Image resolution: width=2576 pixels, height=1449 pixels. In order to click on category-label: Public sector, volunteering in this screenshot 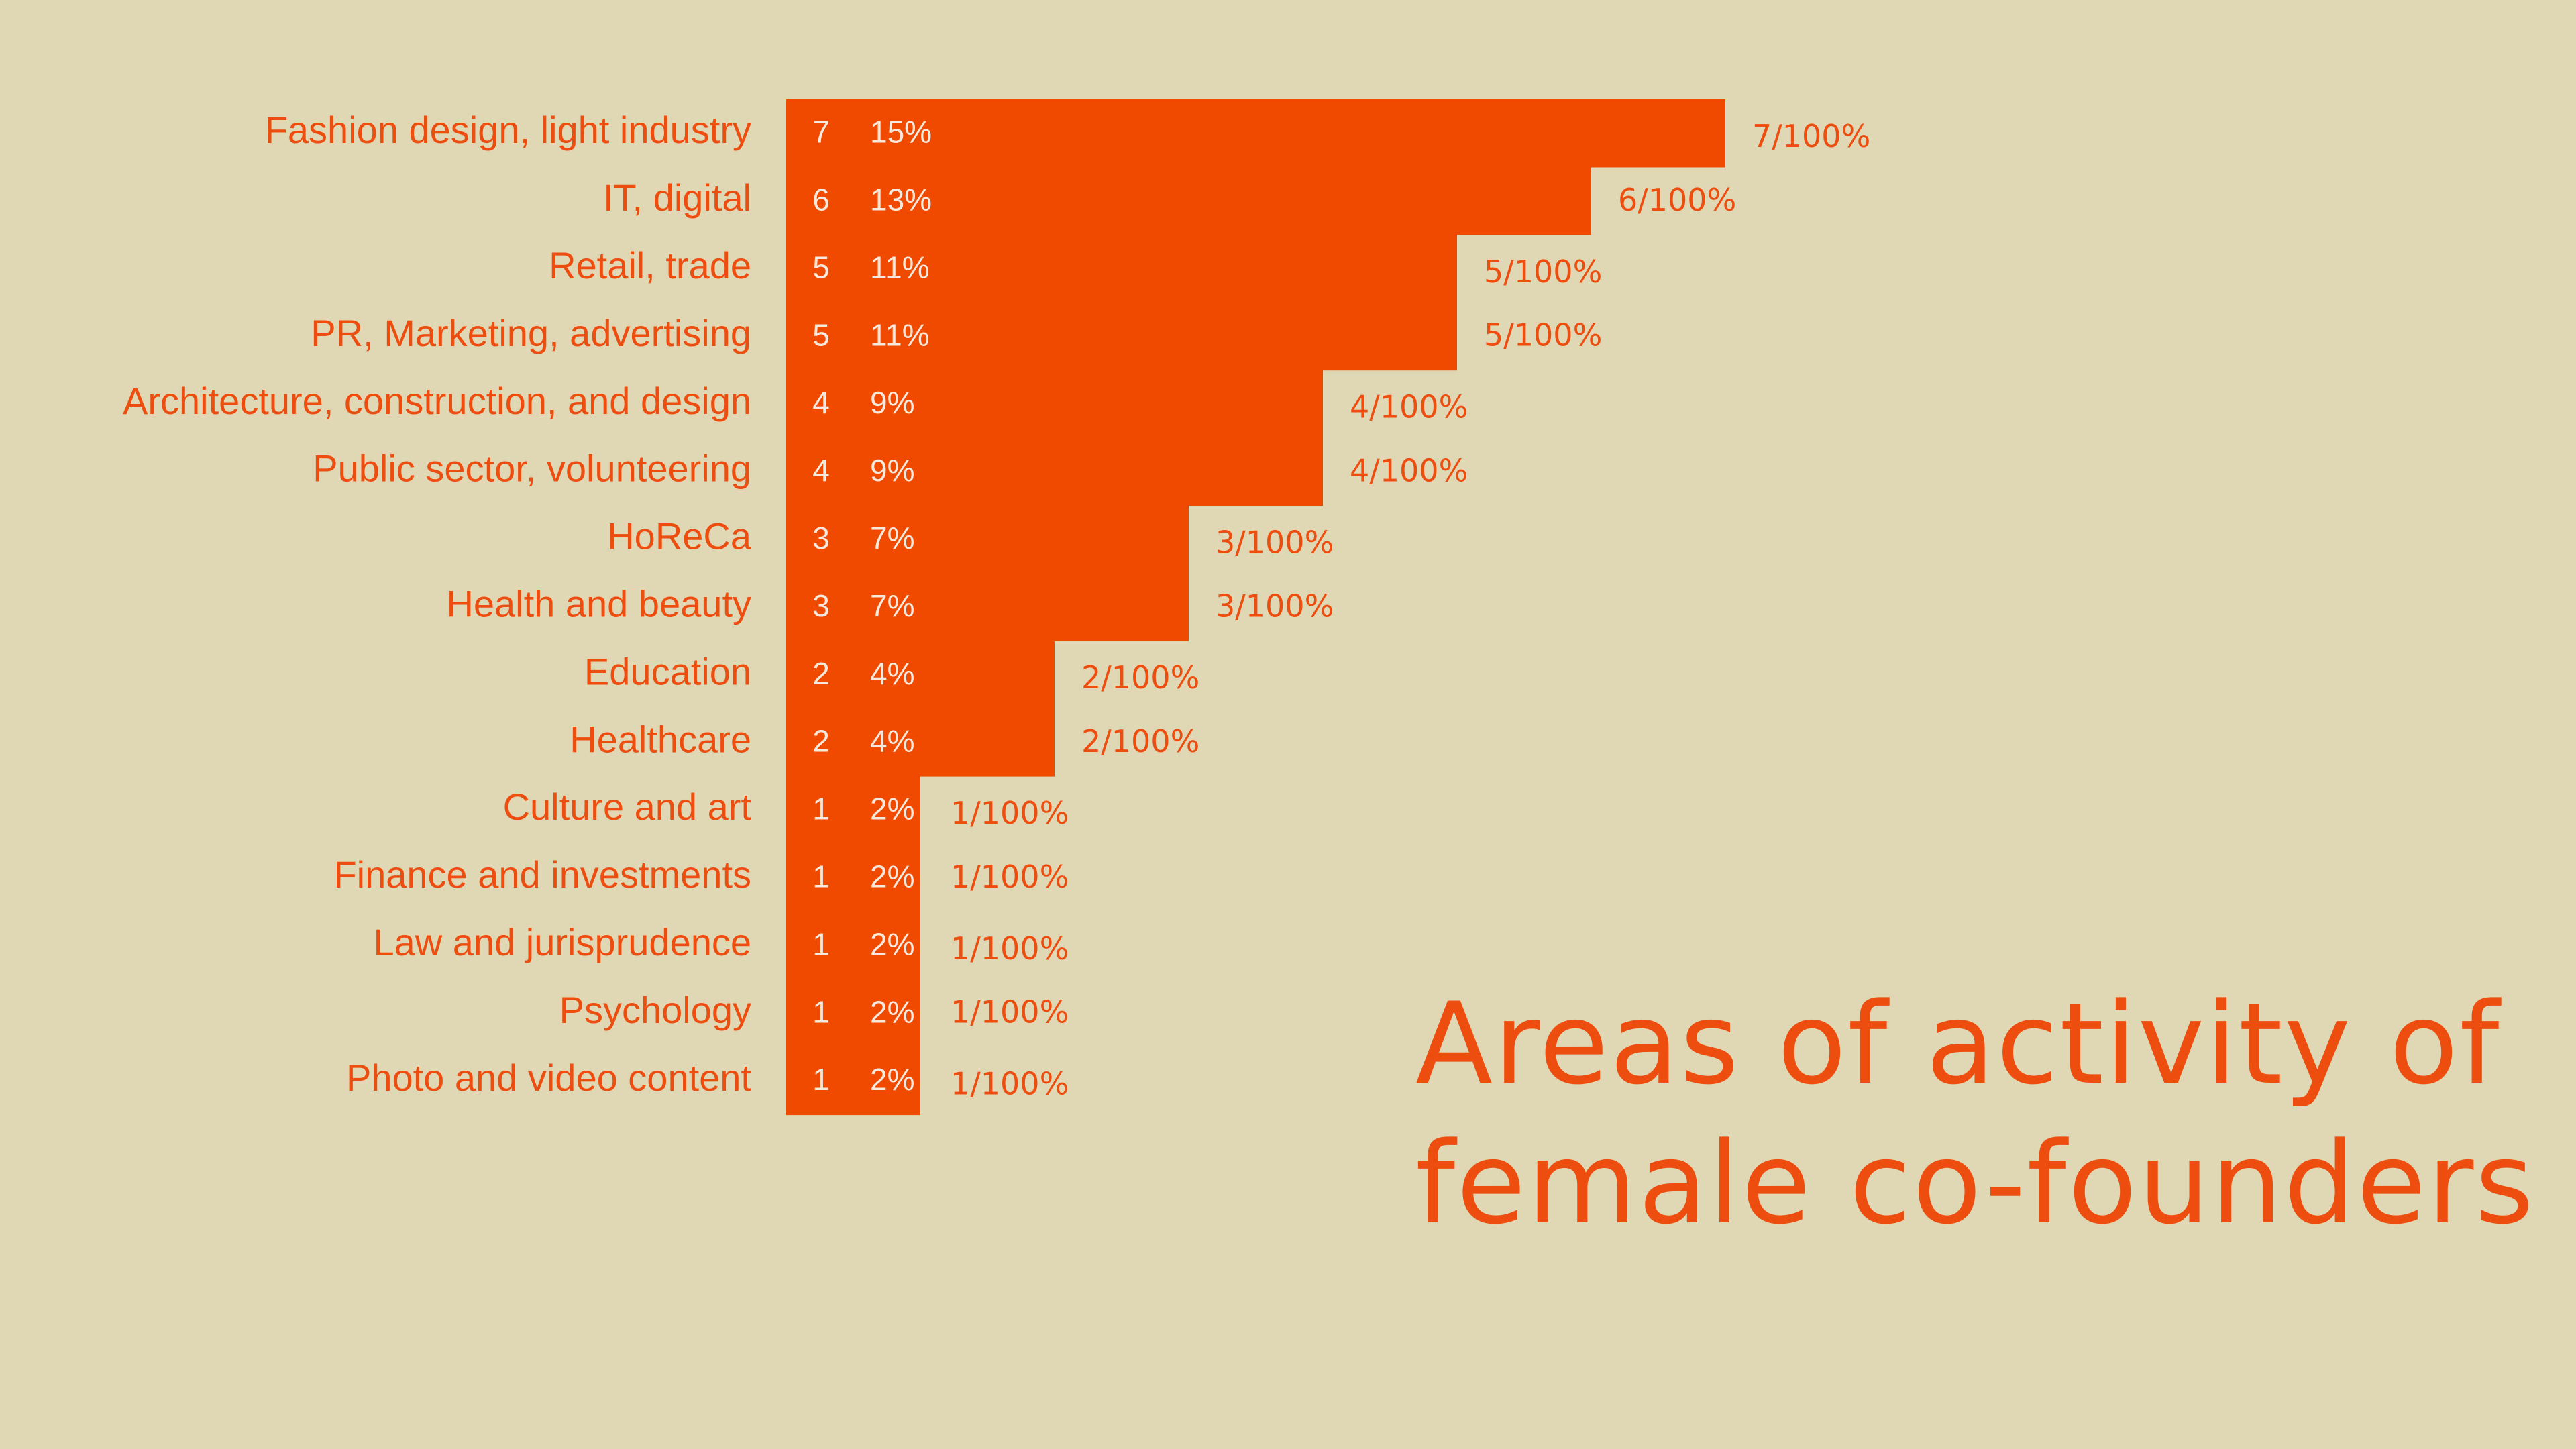, I will do `click(532, 468)`.